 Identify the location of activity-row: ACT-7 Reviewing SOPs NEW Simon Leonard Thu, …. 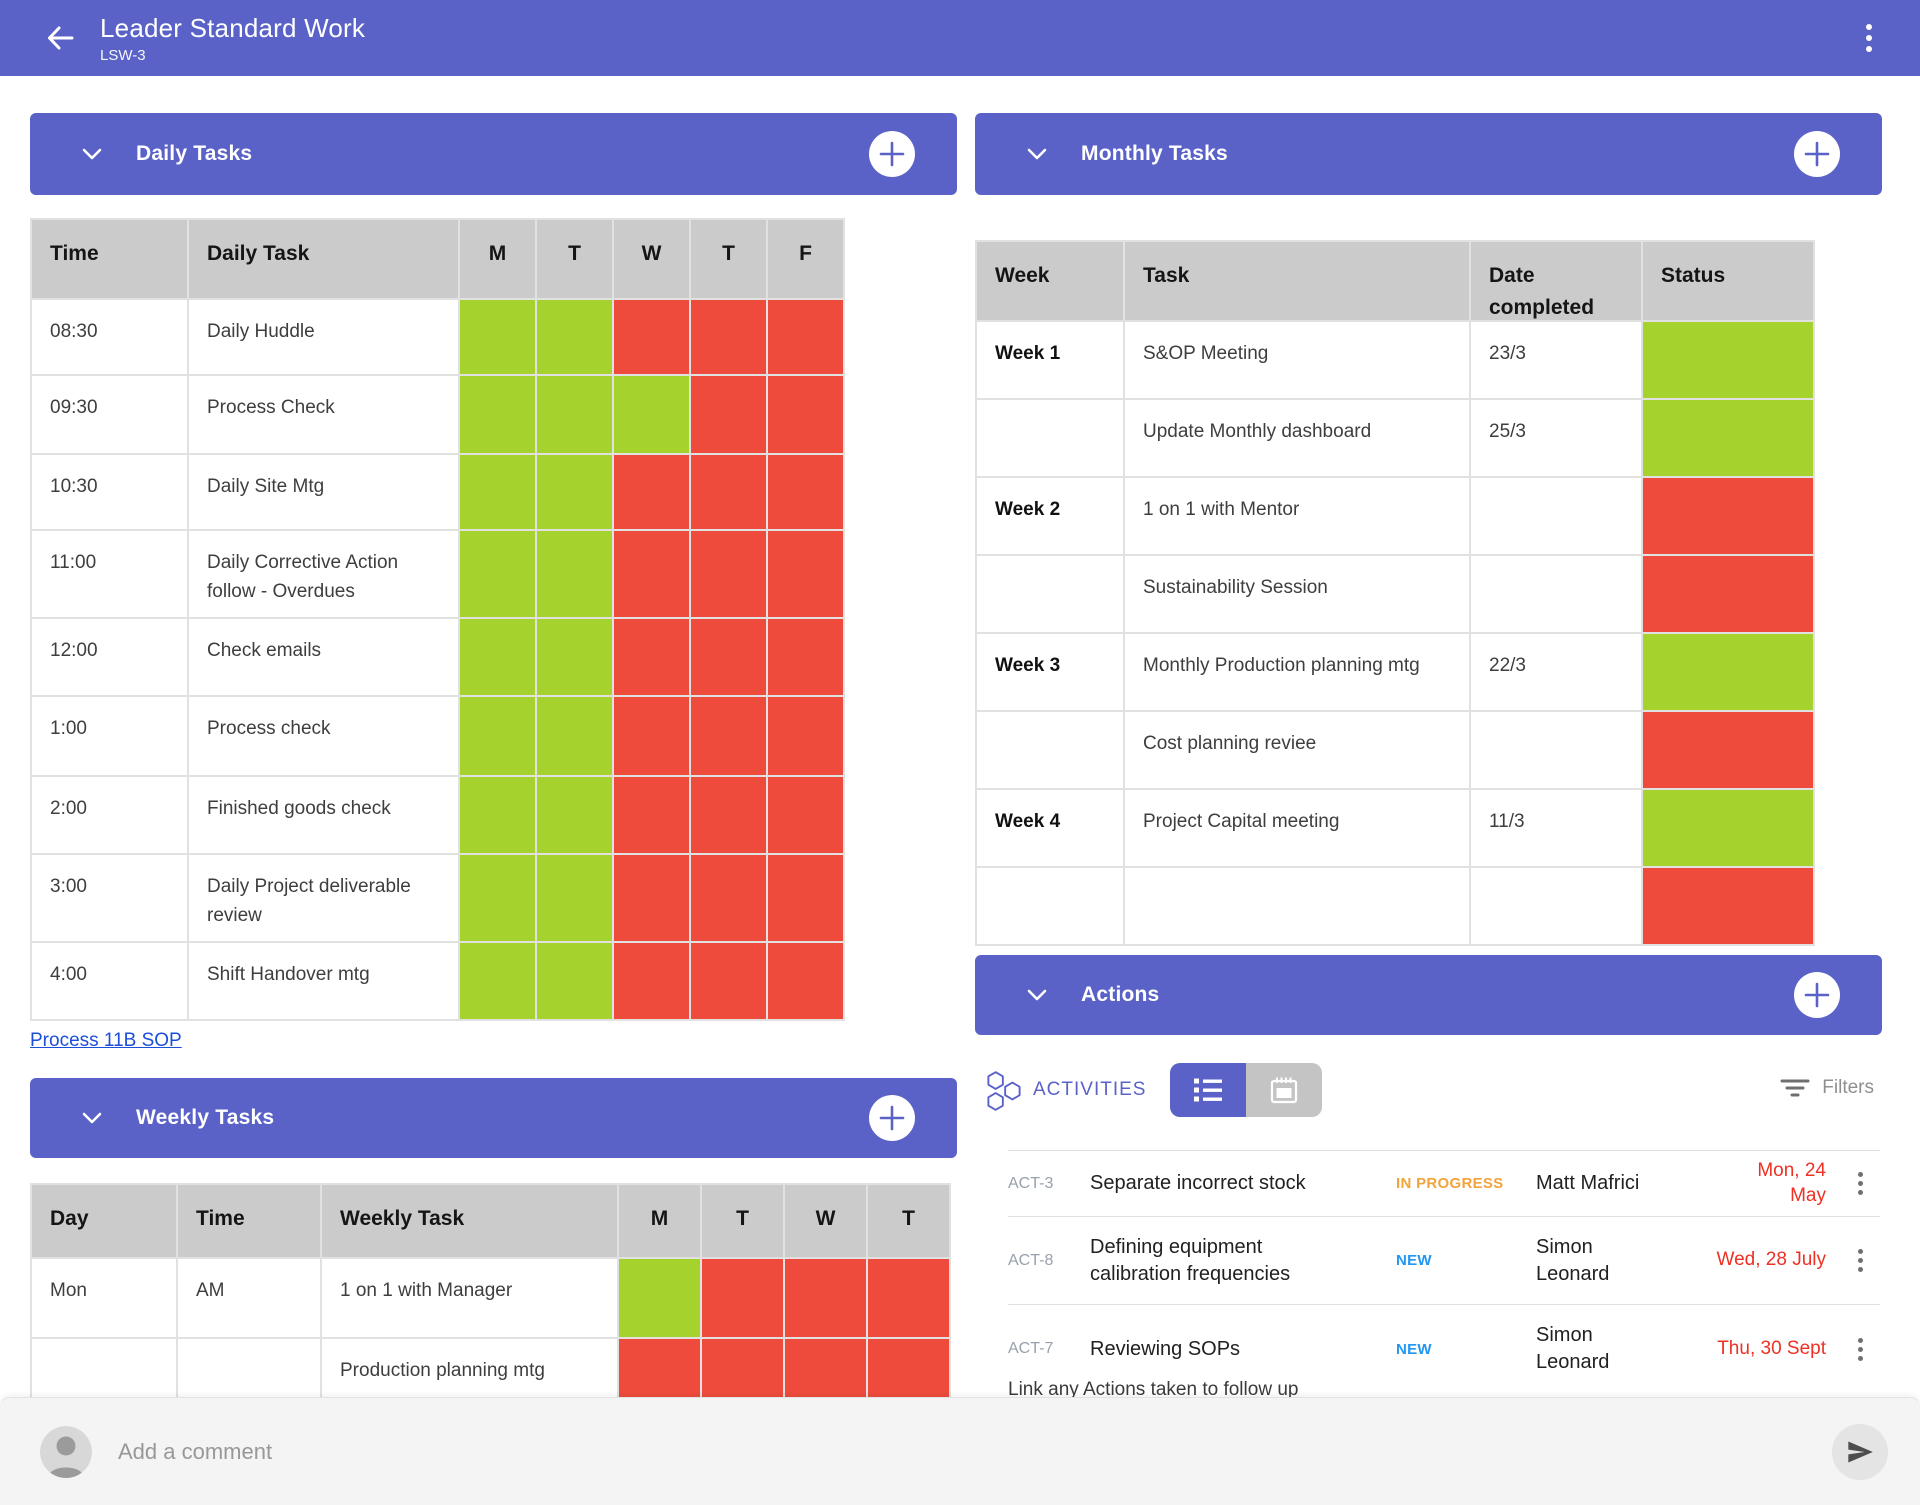
(1444, 1349).